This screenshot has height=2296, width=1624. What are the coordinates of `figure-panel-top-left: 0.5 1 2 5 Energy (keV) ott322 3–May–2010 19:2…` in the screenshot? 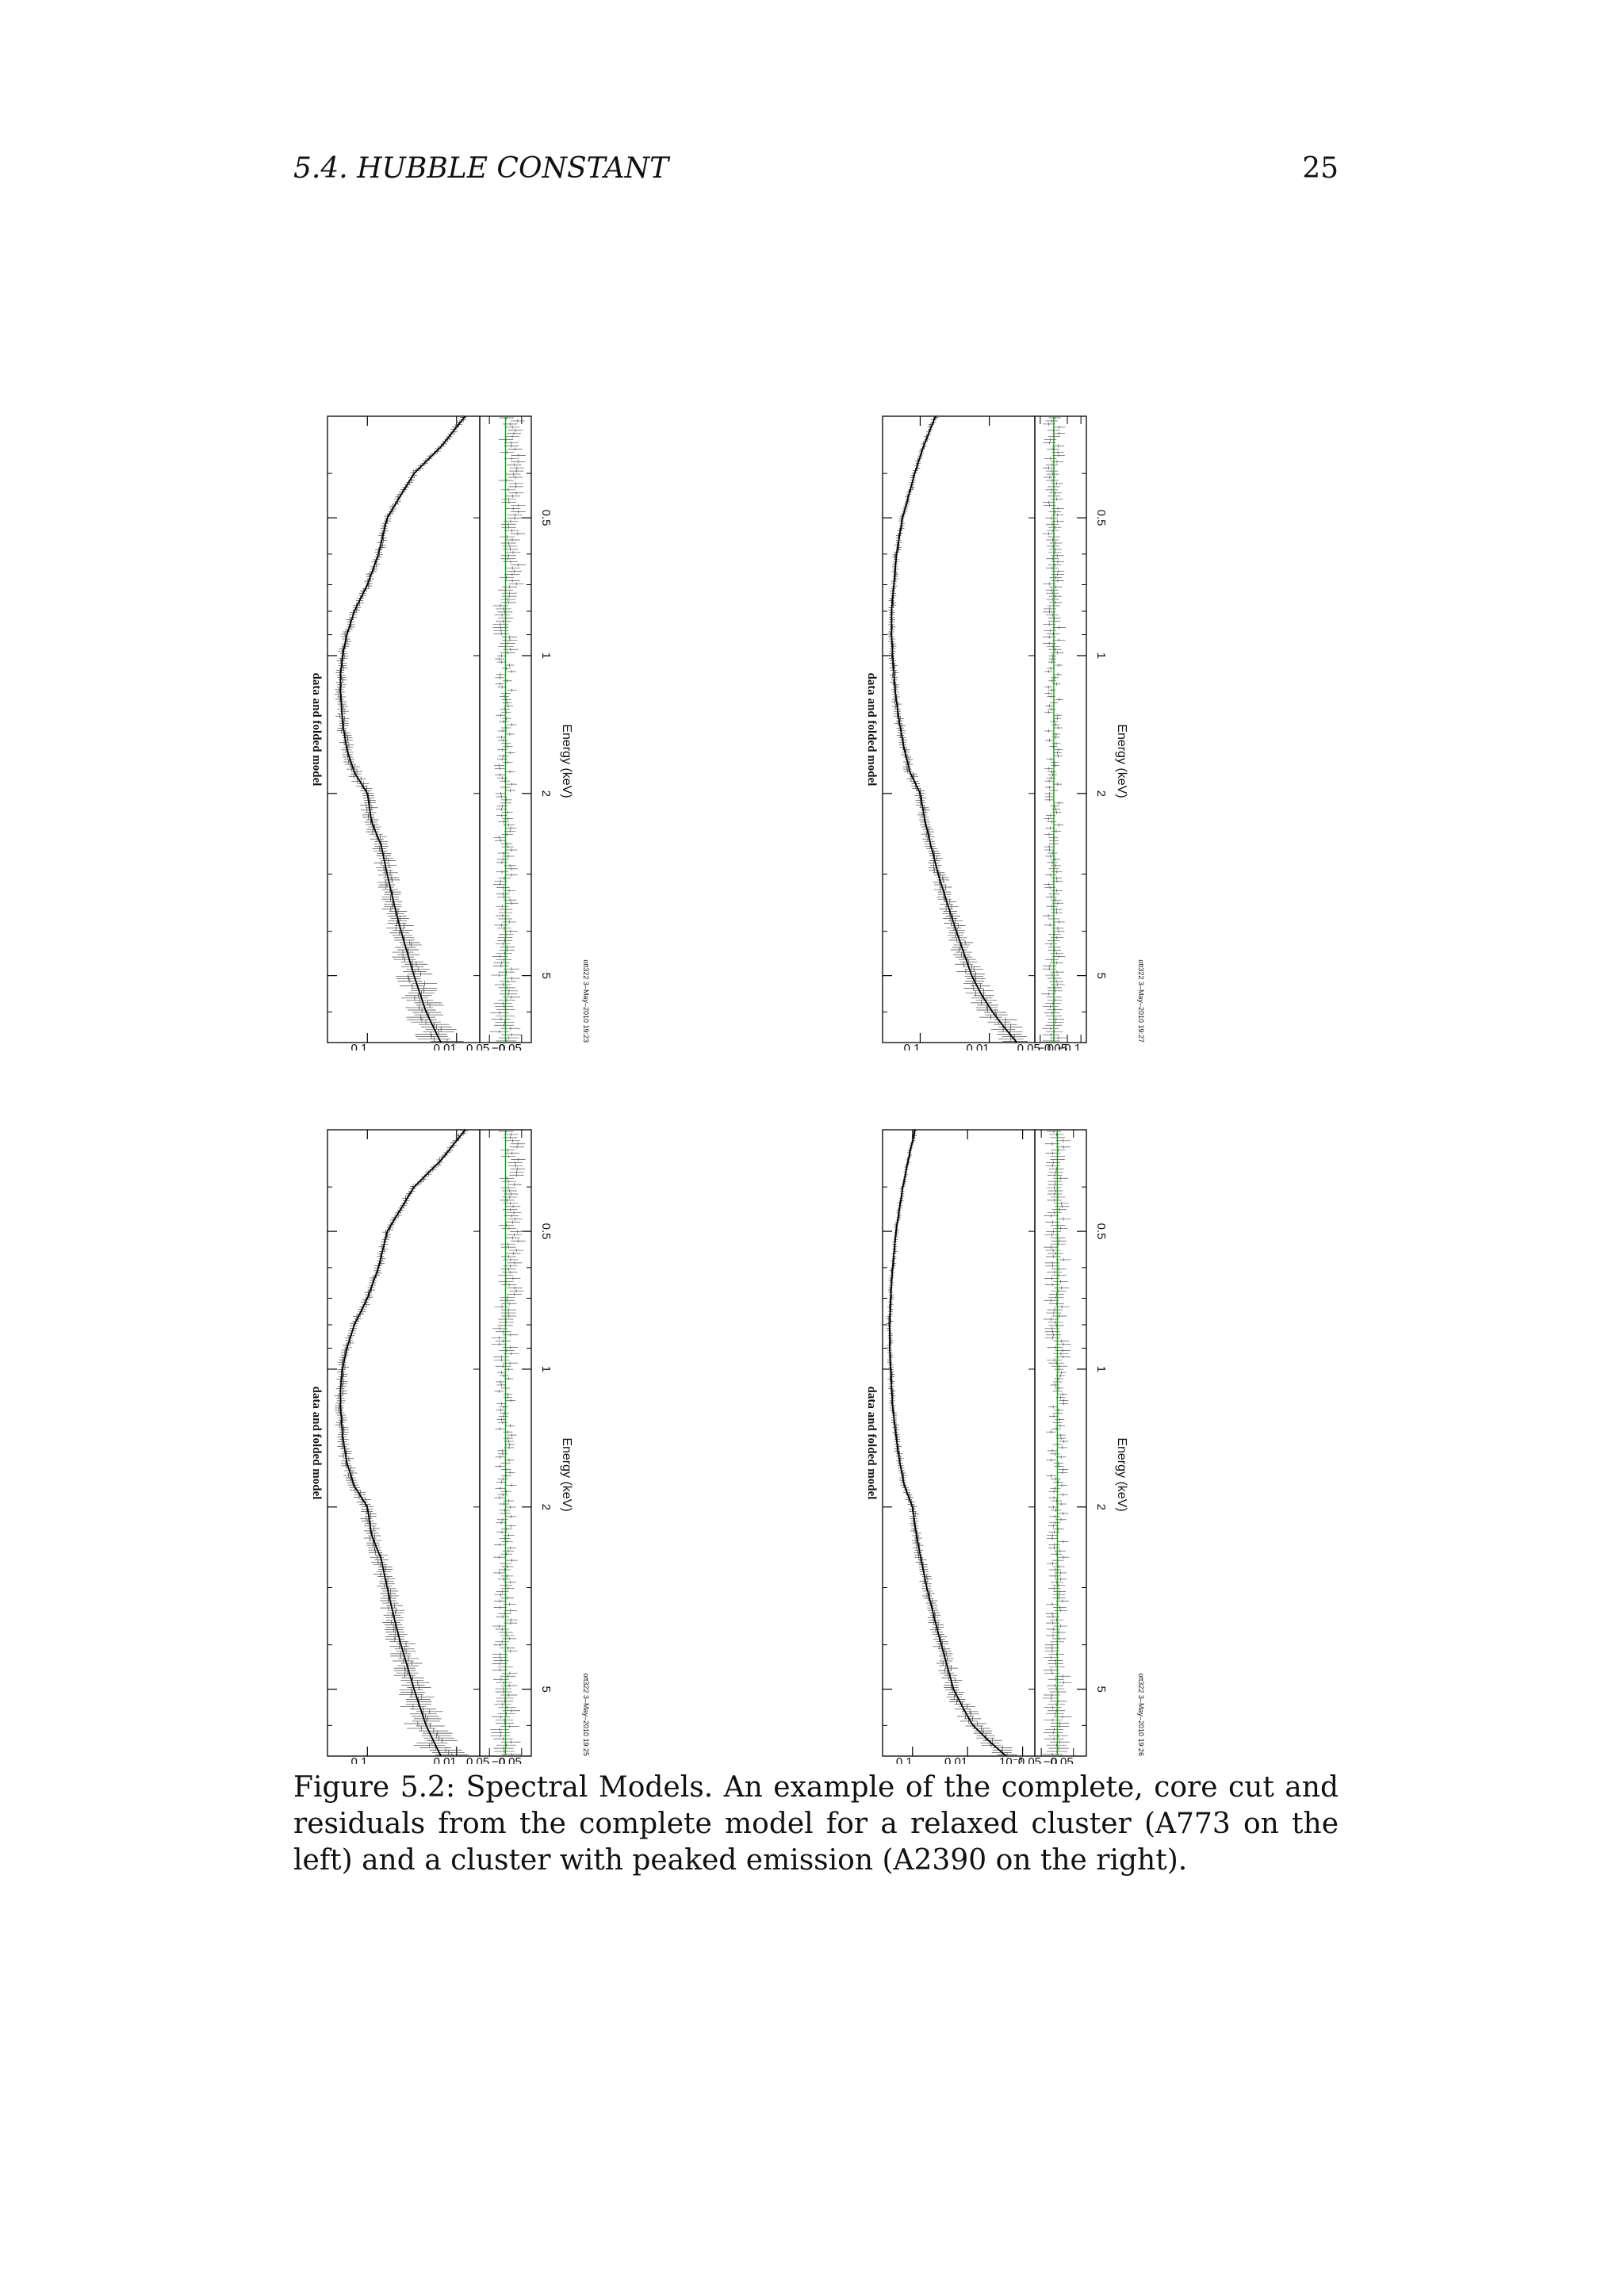 It's located at (460, 725).